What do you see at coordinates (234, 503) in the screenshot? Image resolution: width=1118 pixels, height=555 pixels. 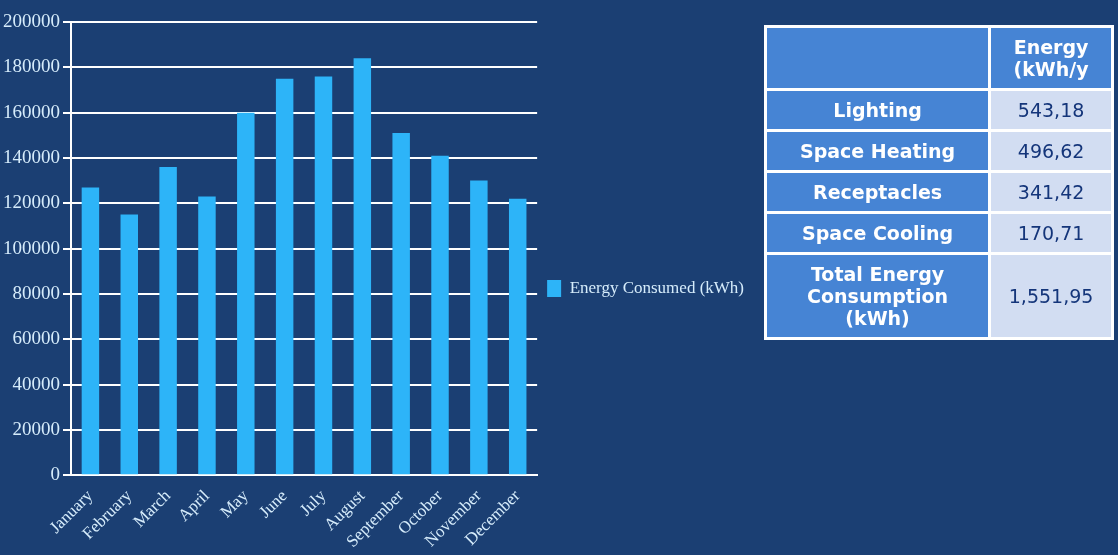 I see `x-tick-label: May` at bounding box center [234, 503].